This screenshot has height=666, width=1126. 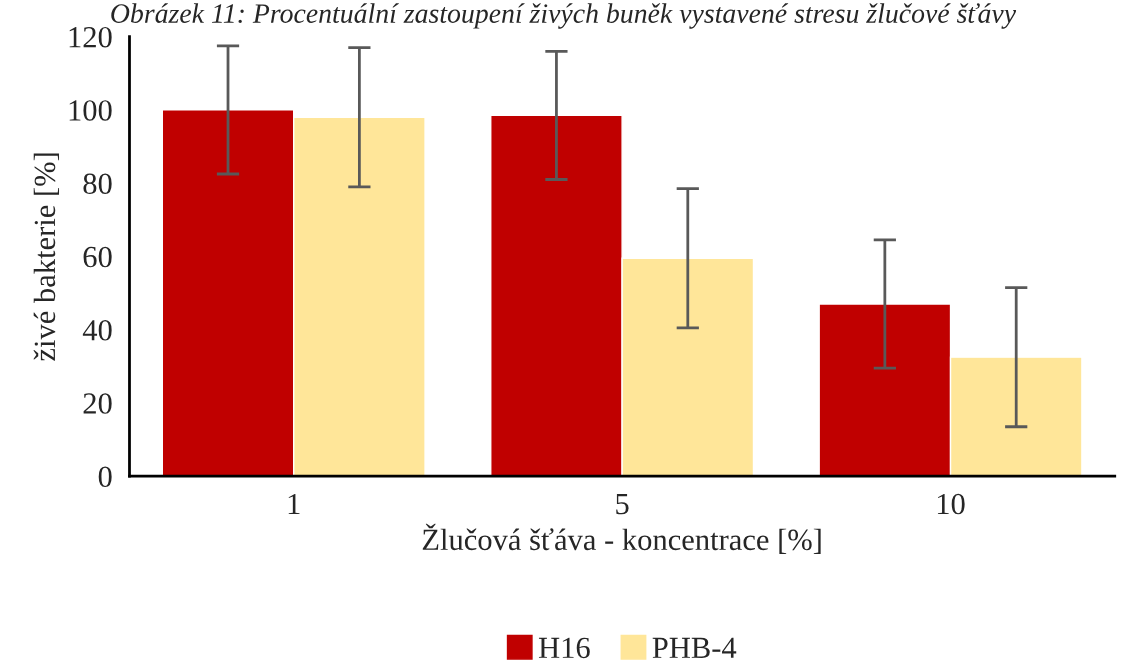 I want to click on y-tick-label: 80, so click(x=97, y=184).